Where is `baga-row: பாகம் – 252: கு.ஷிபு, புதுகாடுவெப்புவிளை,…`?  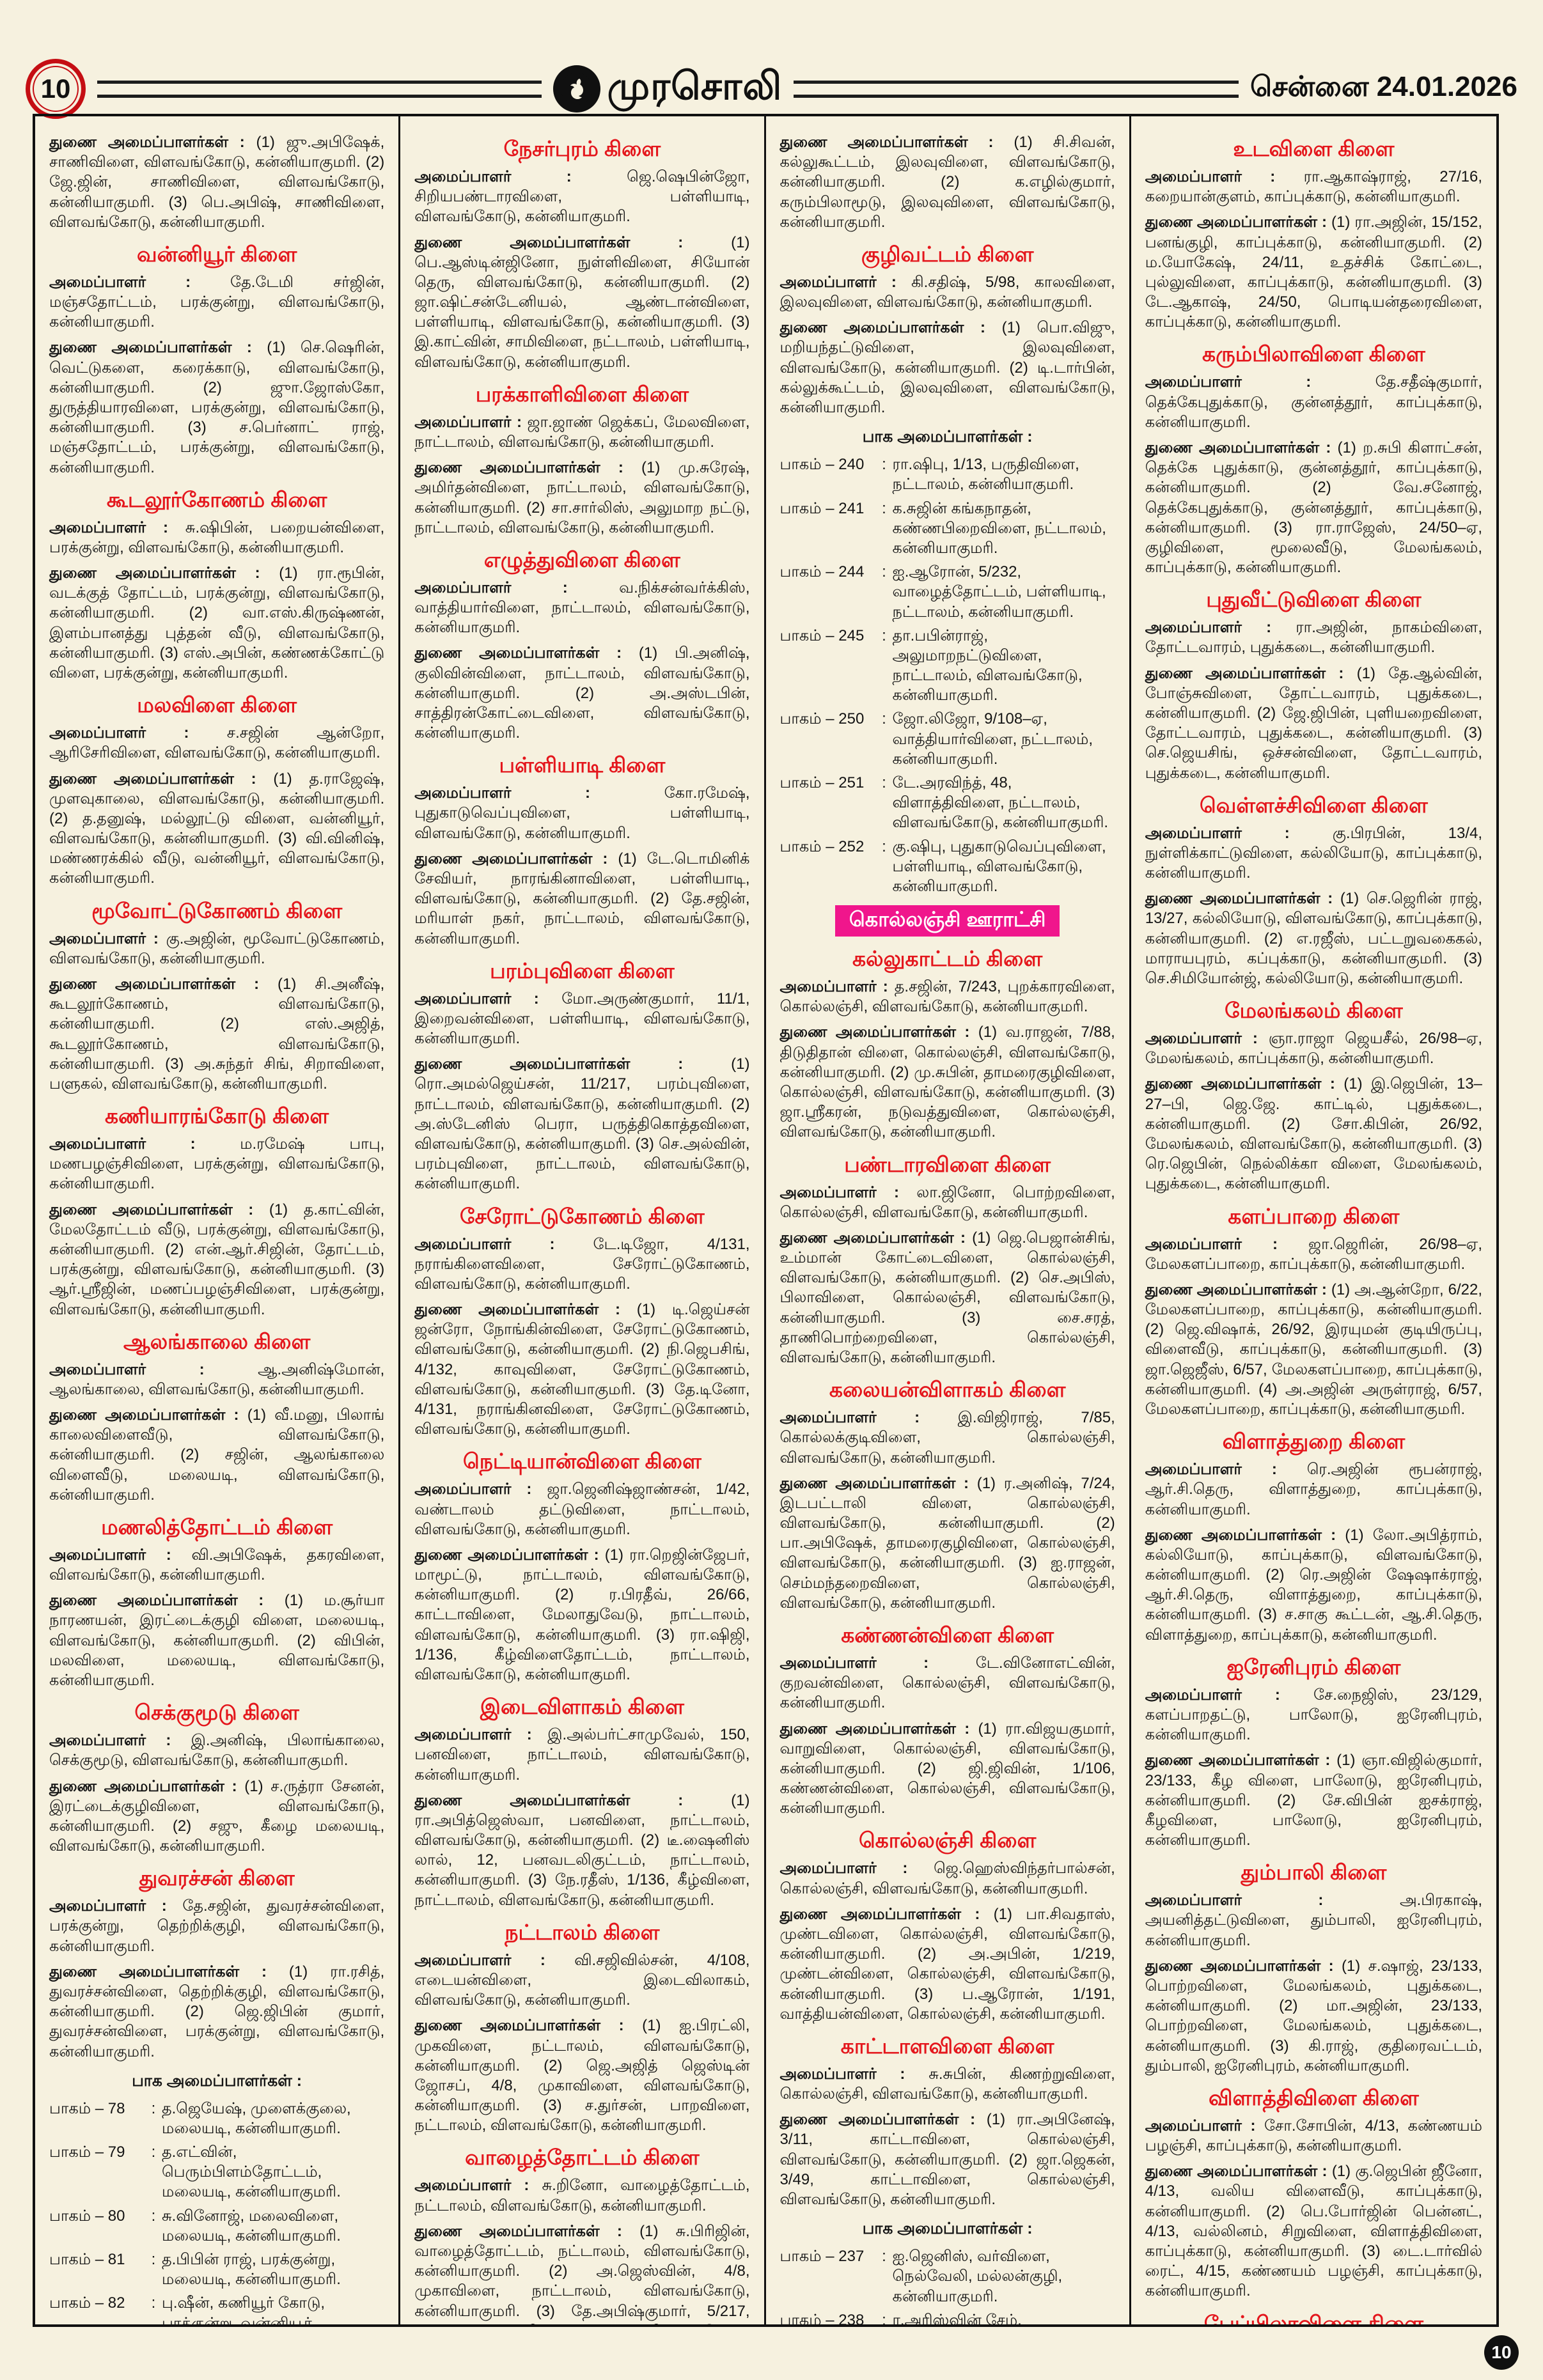
baga-row: பாகம் – 252: கு.ஷிபு, புதுகாடுவெப்புவிளை,… is located at coordinates (947, 867).